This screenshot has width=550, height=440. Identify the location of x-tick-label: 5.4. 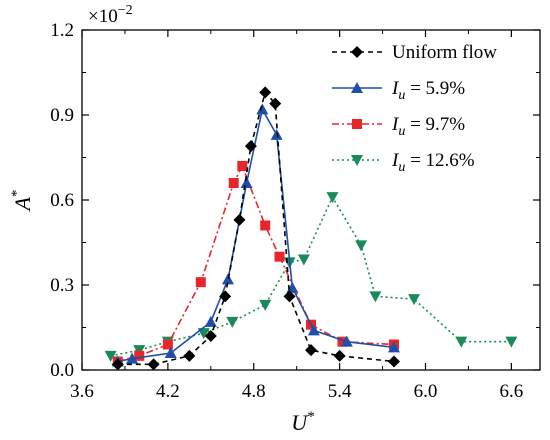
(340, 391).